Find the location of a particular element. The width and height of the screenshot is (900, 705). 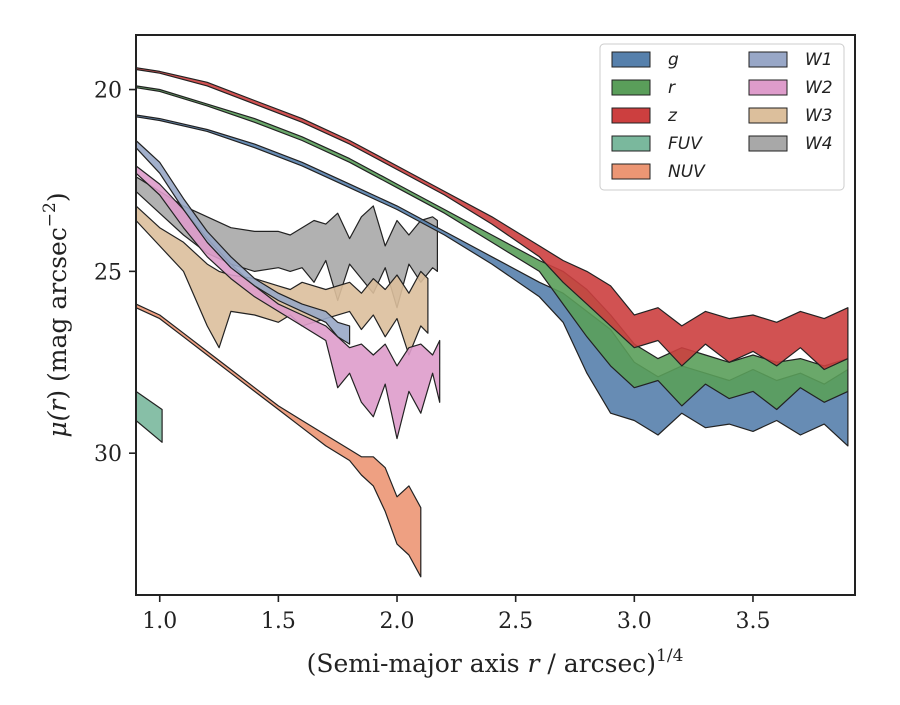

legend-label-fuv: FUV is located at coordinates (685, 144).